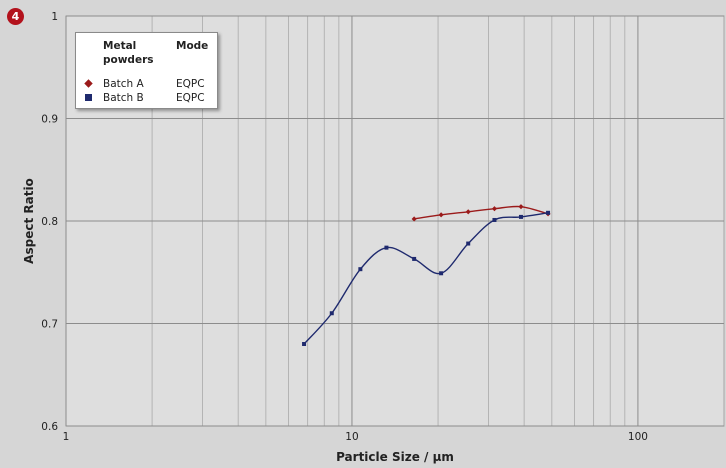 This screenshot has width=726, height=468. What do you see at coordinates (49, 222) in the screenshot?
I see `y-tick-label: 0.8` at bounding box center [49, 222].